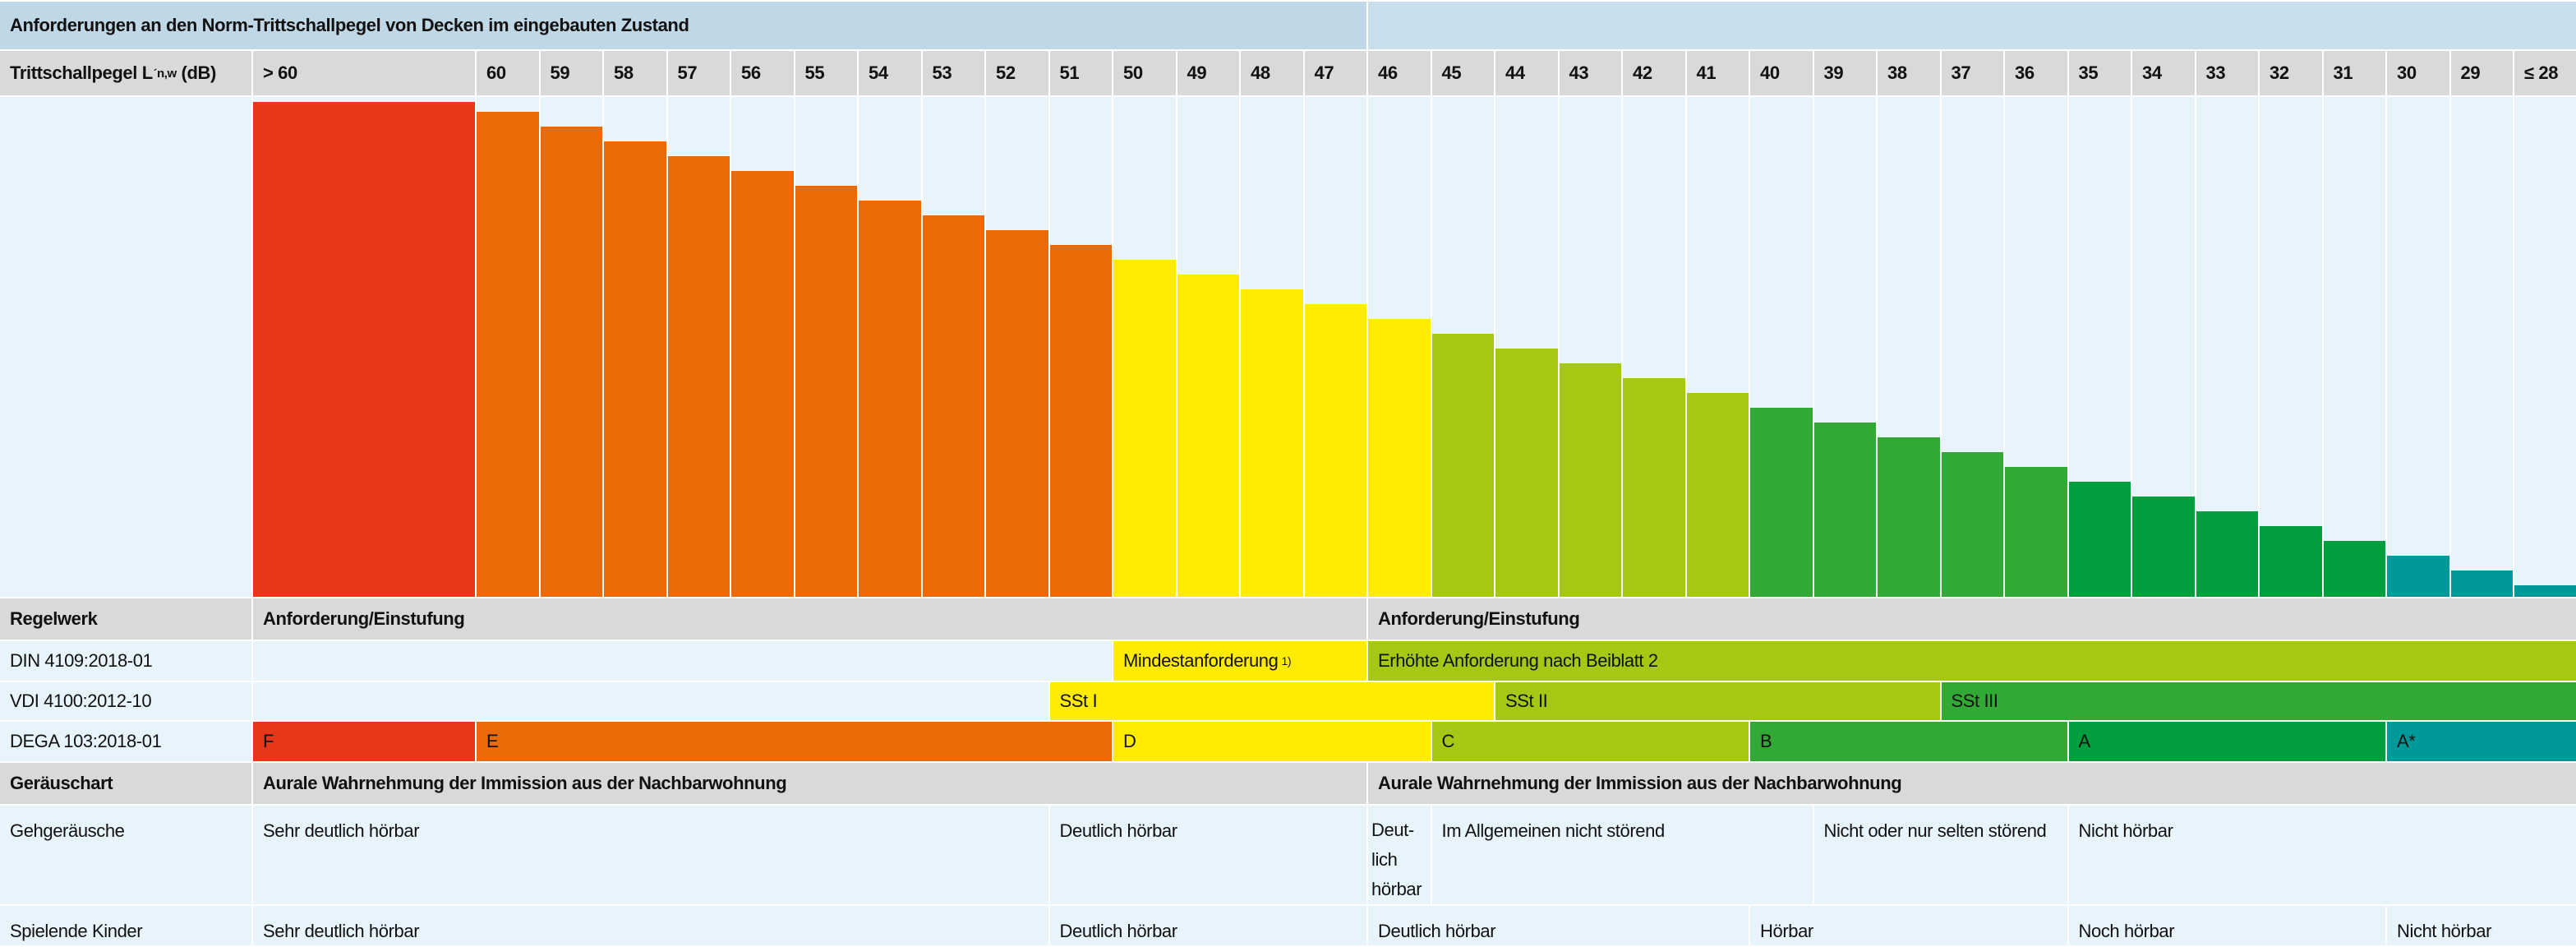 The width and height of the screenshot is (2576, 947). What do you see at coordinates (125, 783) in the screenshot?
I see `geraeuschart-label: Geräuschart` at bounding box center [125, 783].